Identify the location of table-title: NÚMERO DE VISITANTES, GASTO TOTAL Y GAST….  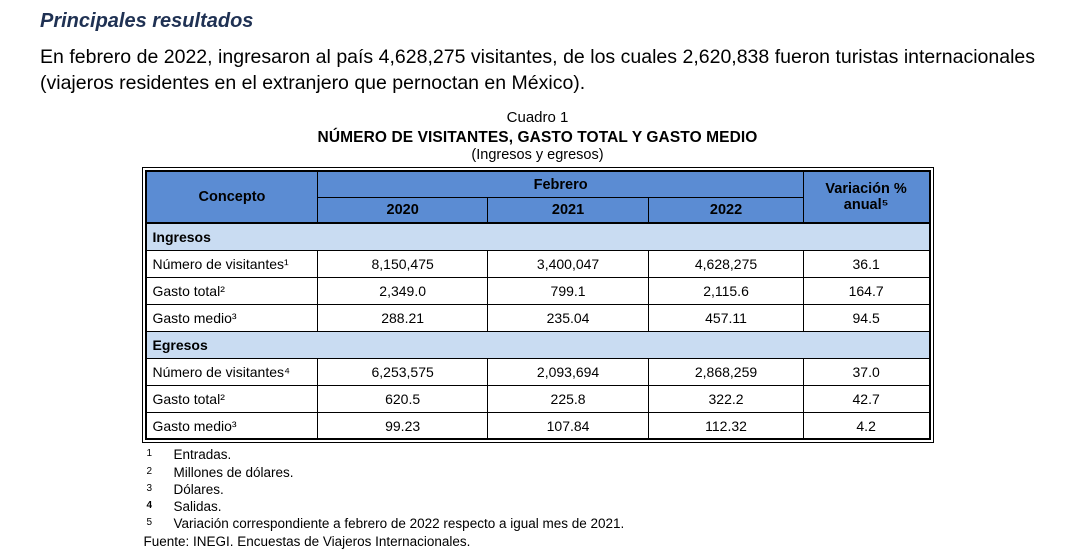
(537, 137).